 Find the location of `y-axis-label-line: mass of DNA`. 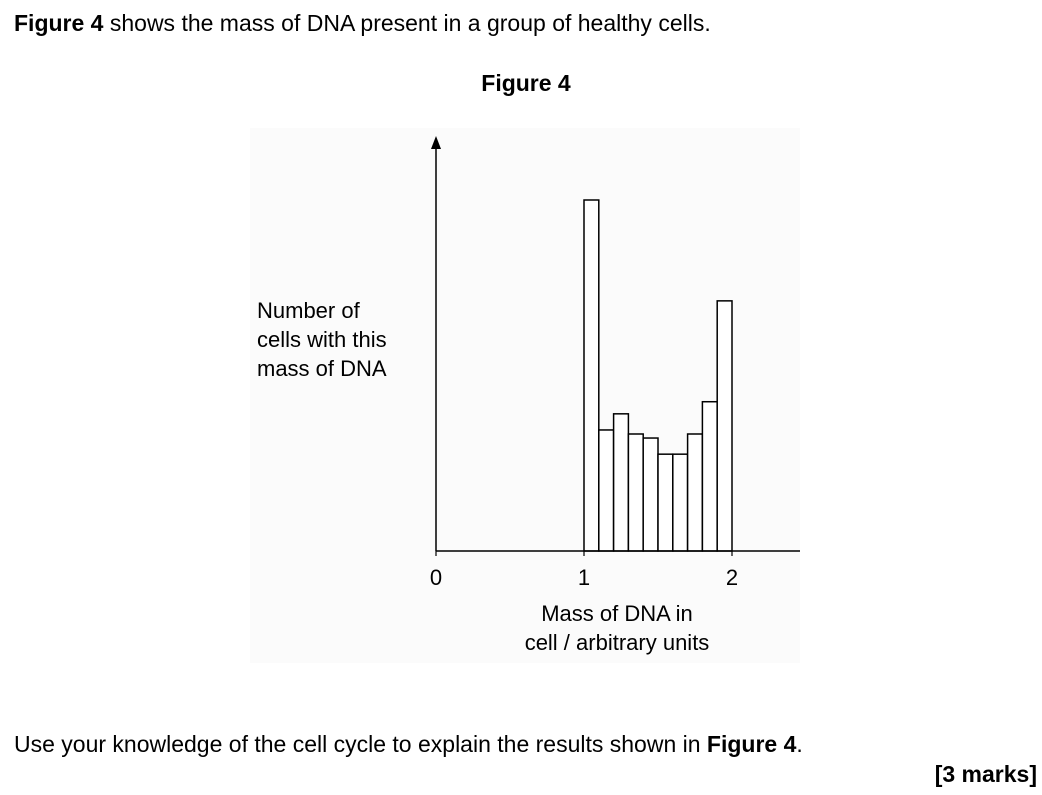

y-axis-label-line: mass of DNA is located at coordinates (322, 368).